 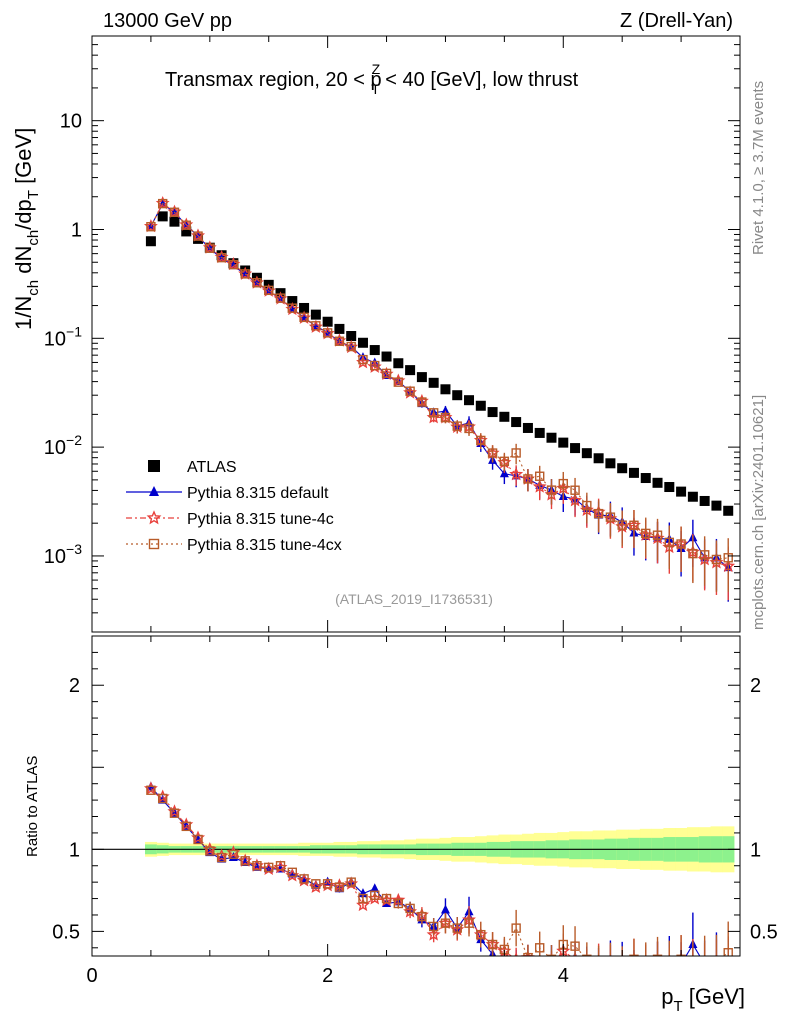 I want to click on y-tick-label-main: 10⁻², so click(x=63, y=445).